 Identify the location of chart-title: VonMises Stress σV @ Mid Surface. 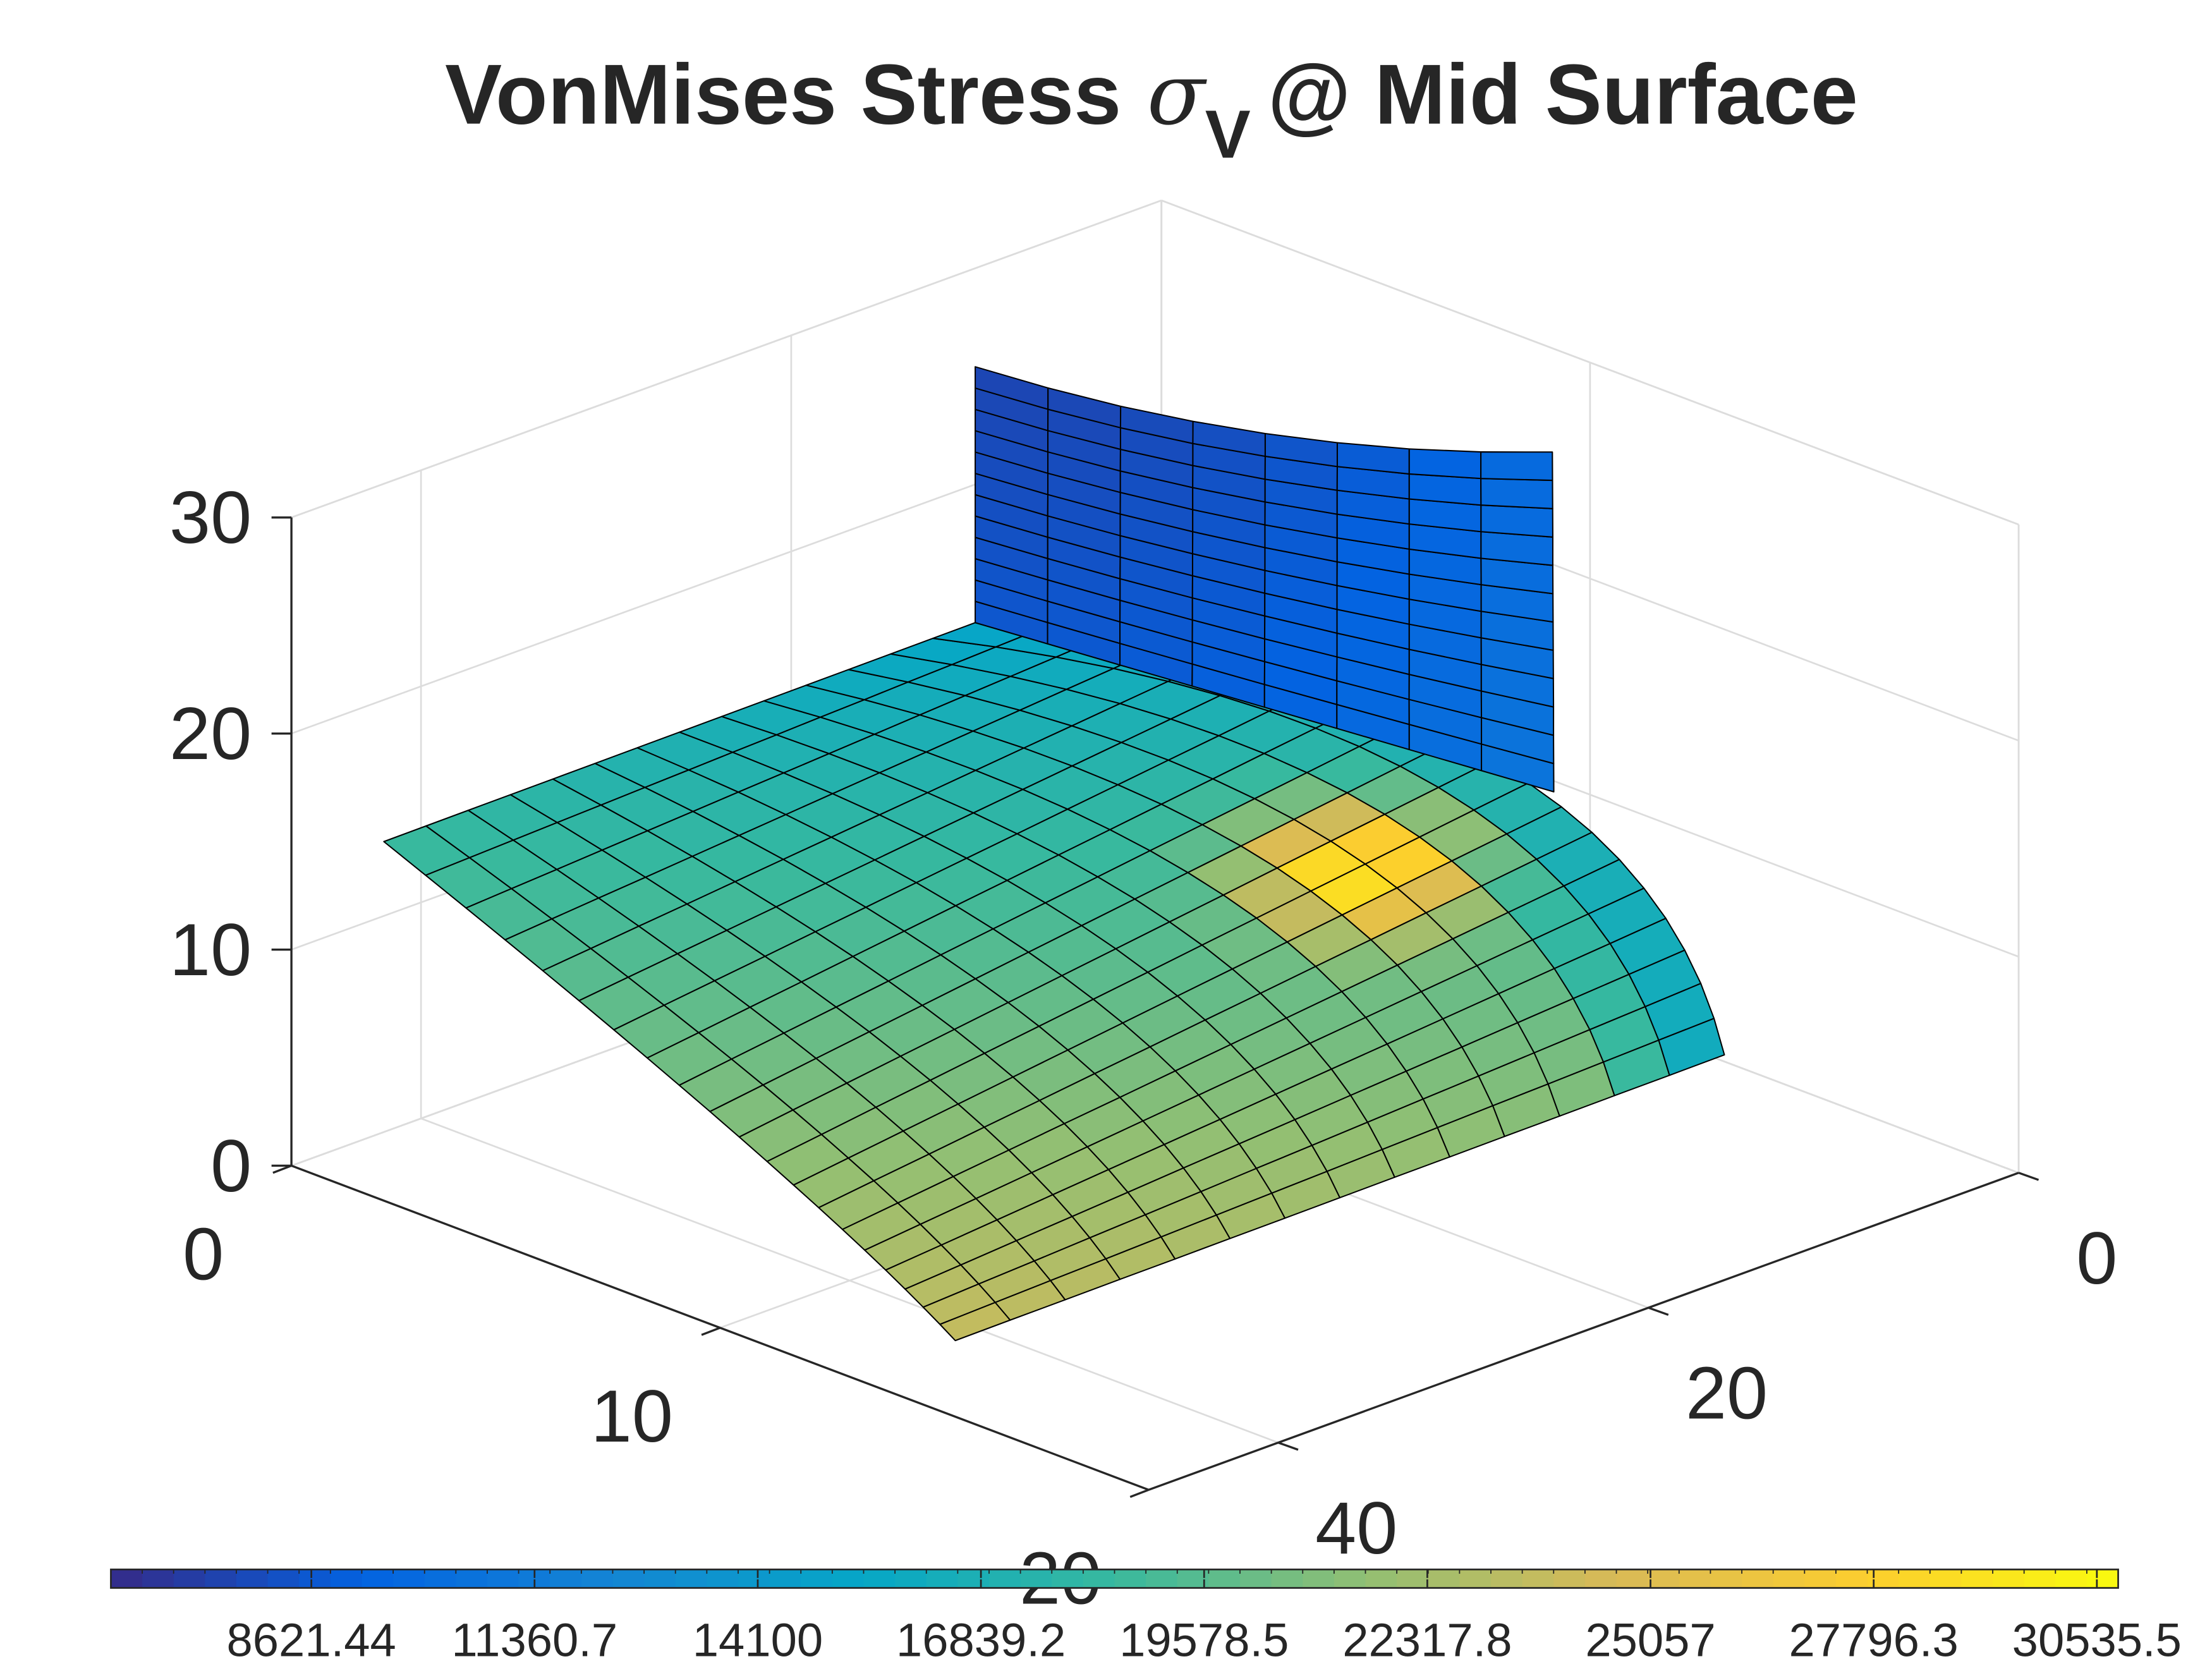
(1151, 109).